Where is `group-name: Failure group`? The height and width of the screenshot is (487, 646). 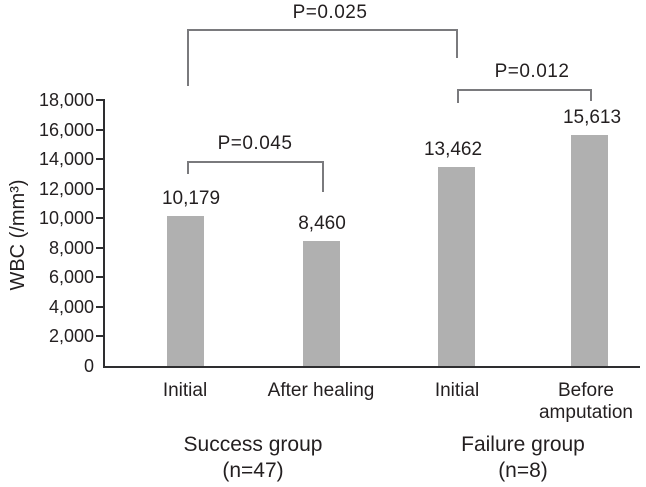
group-name: Failure group is located at coordinates (523, 444).